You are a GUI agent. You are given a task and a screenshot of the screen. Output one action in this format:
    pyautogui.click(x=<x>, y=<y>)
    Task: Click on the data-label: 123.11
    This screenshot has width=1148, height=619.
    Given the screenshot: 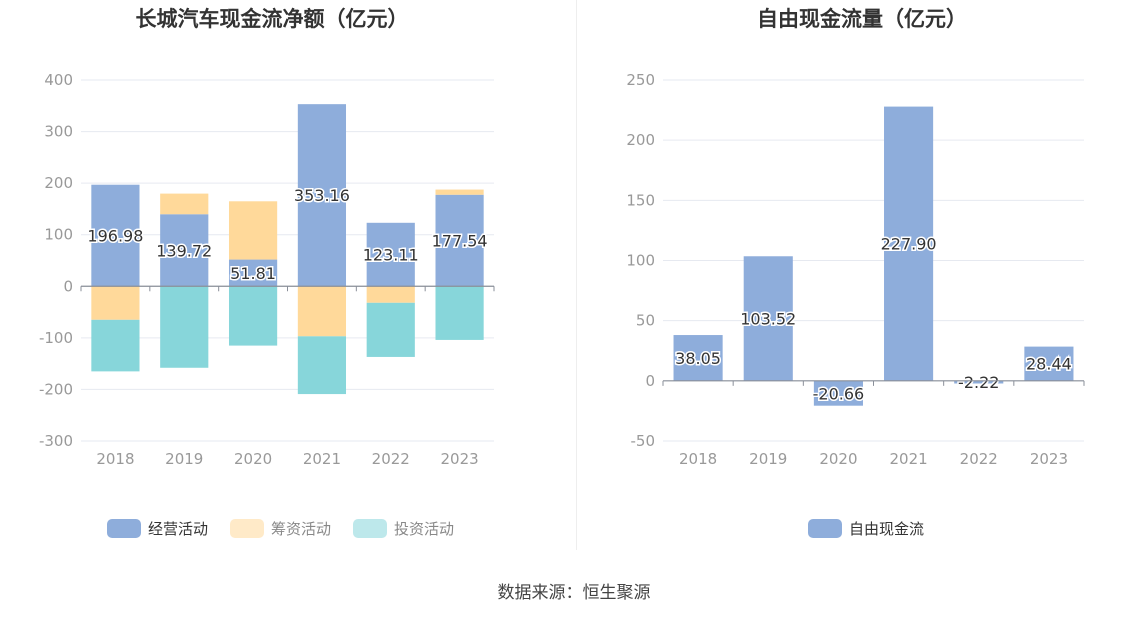 What is the action you would take?
    pyautogui.click(x=391, y=255)
    